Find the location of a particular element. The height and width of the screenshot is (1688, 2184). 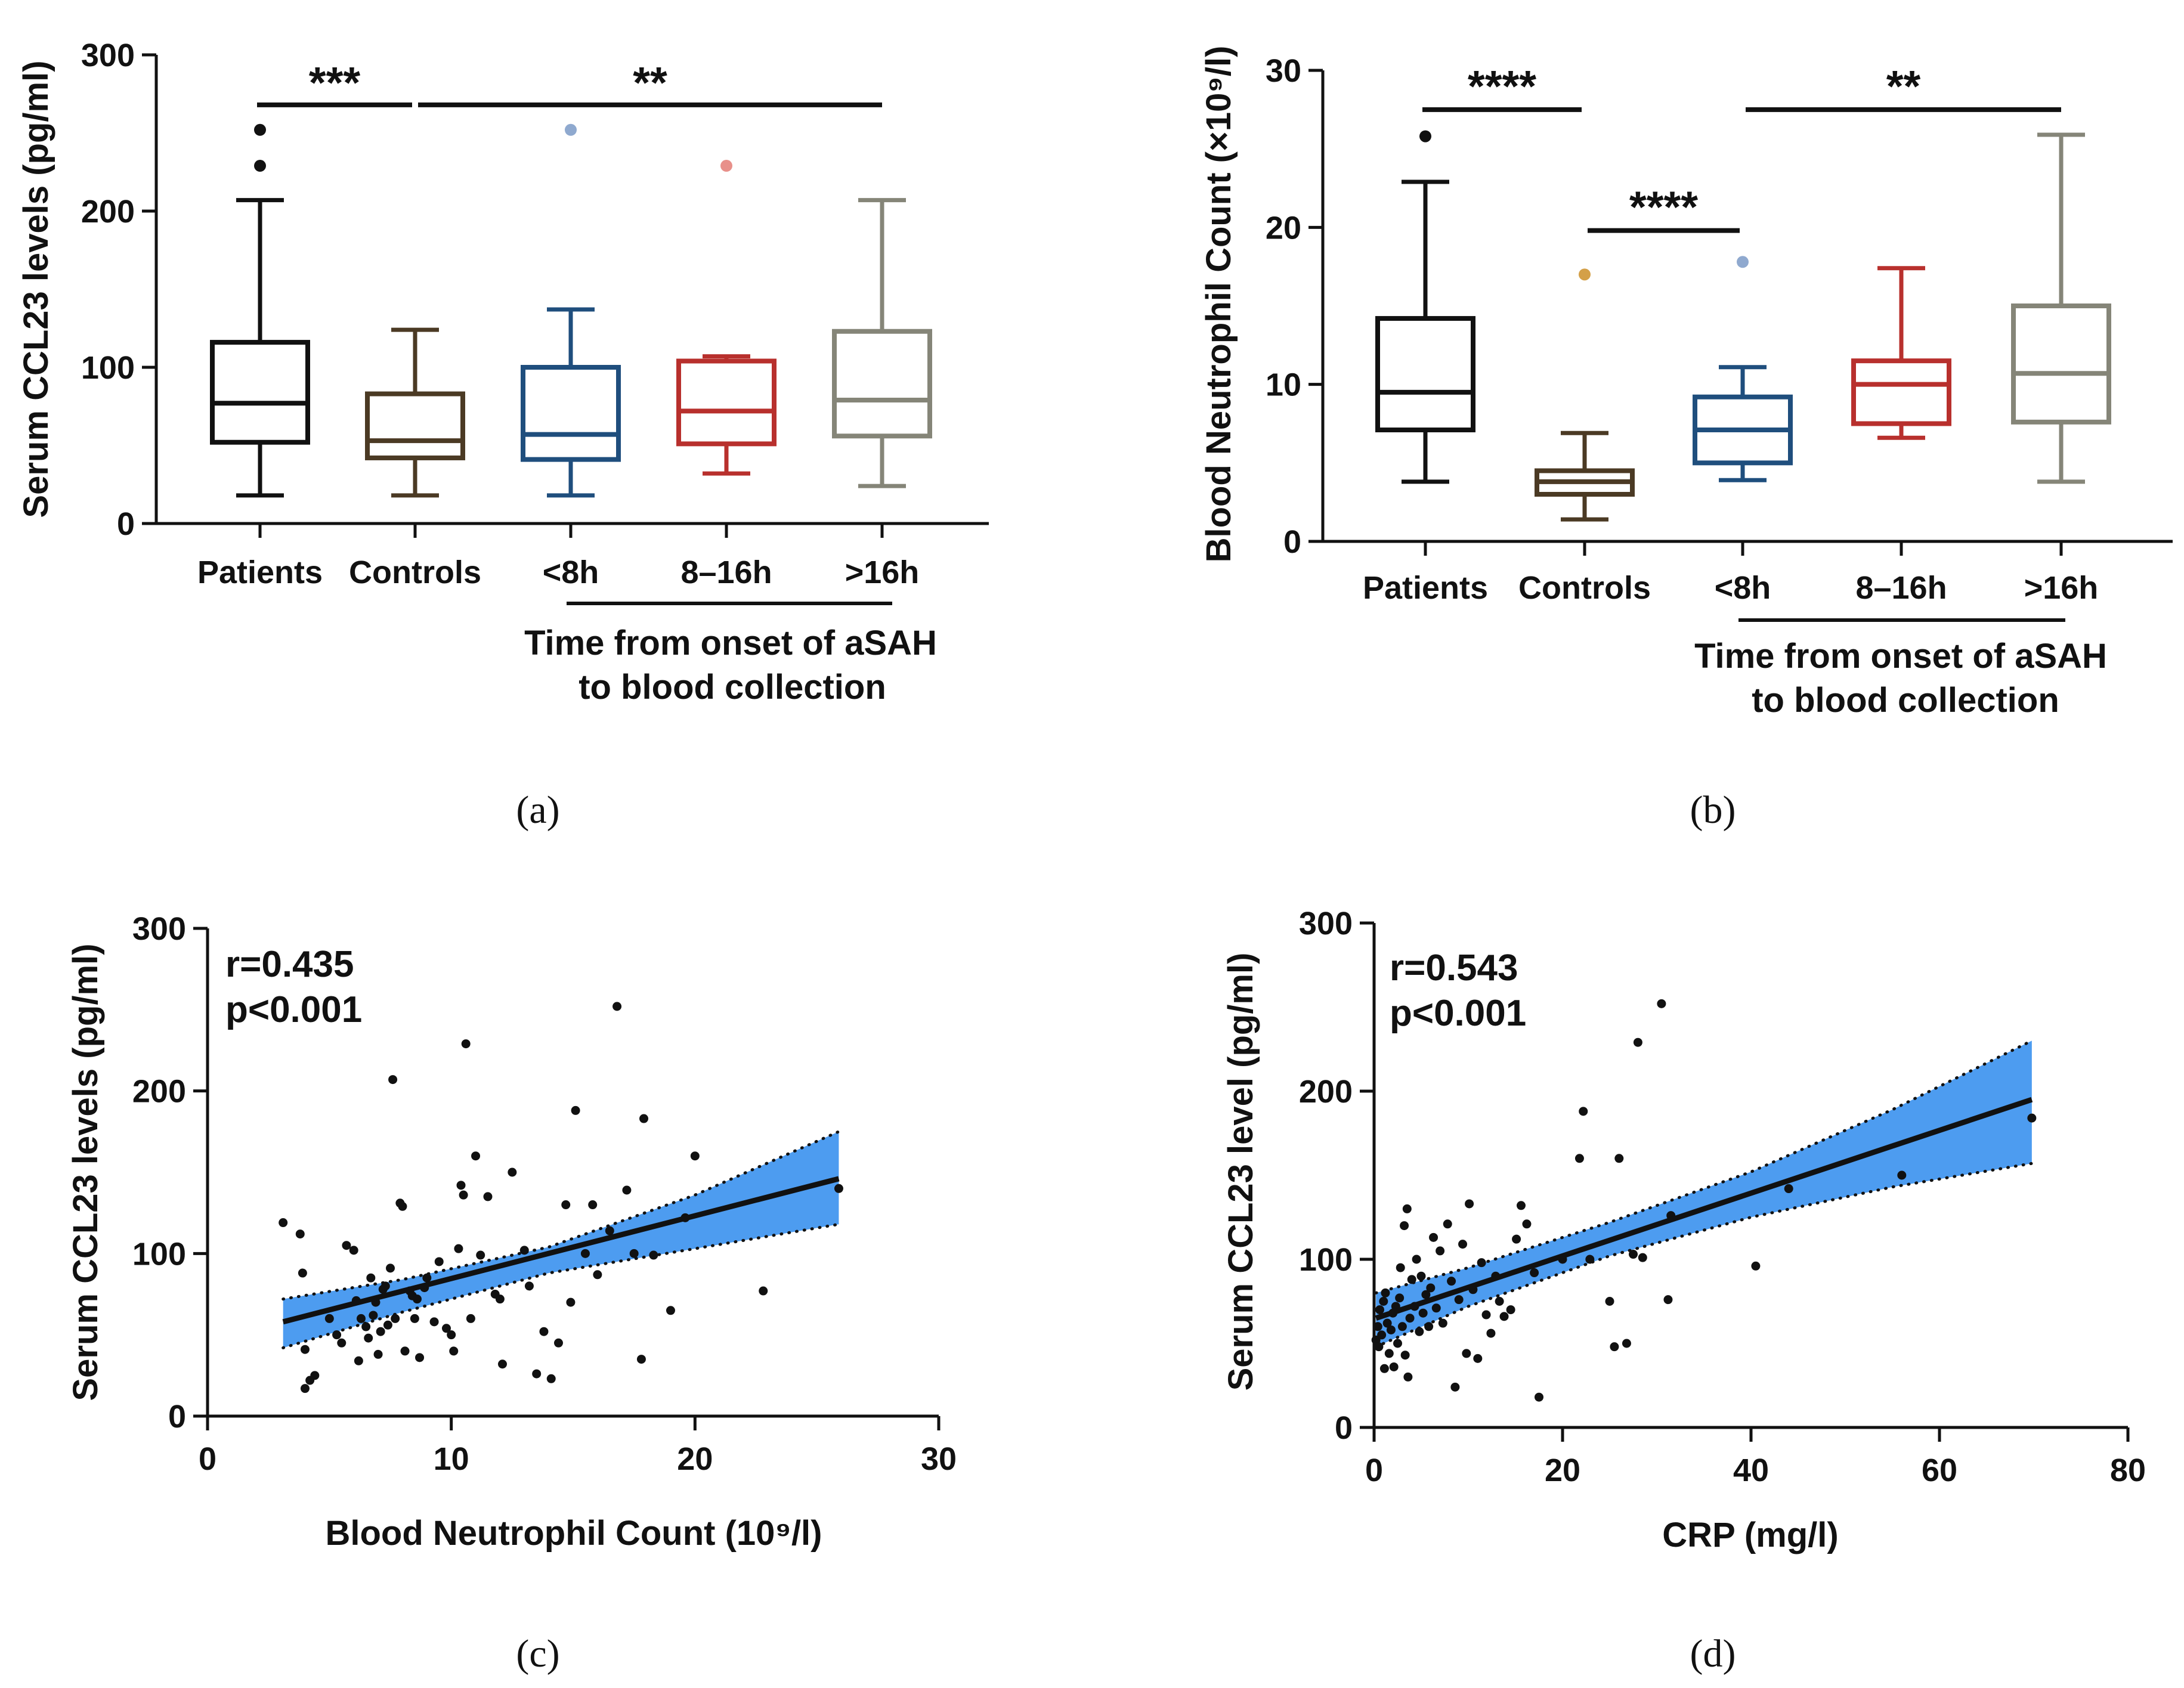

y-axis-label-a: Serum CCL23 levels (pg/ml) is located at coordinates (36, 289).